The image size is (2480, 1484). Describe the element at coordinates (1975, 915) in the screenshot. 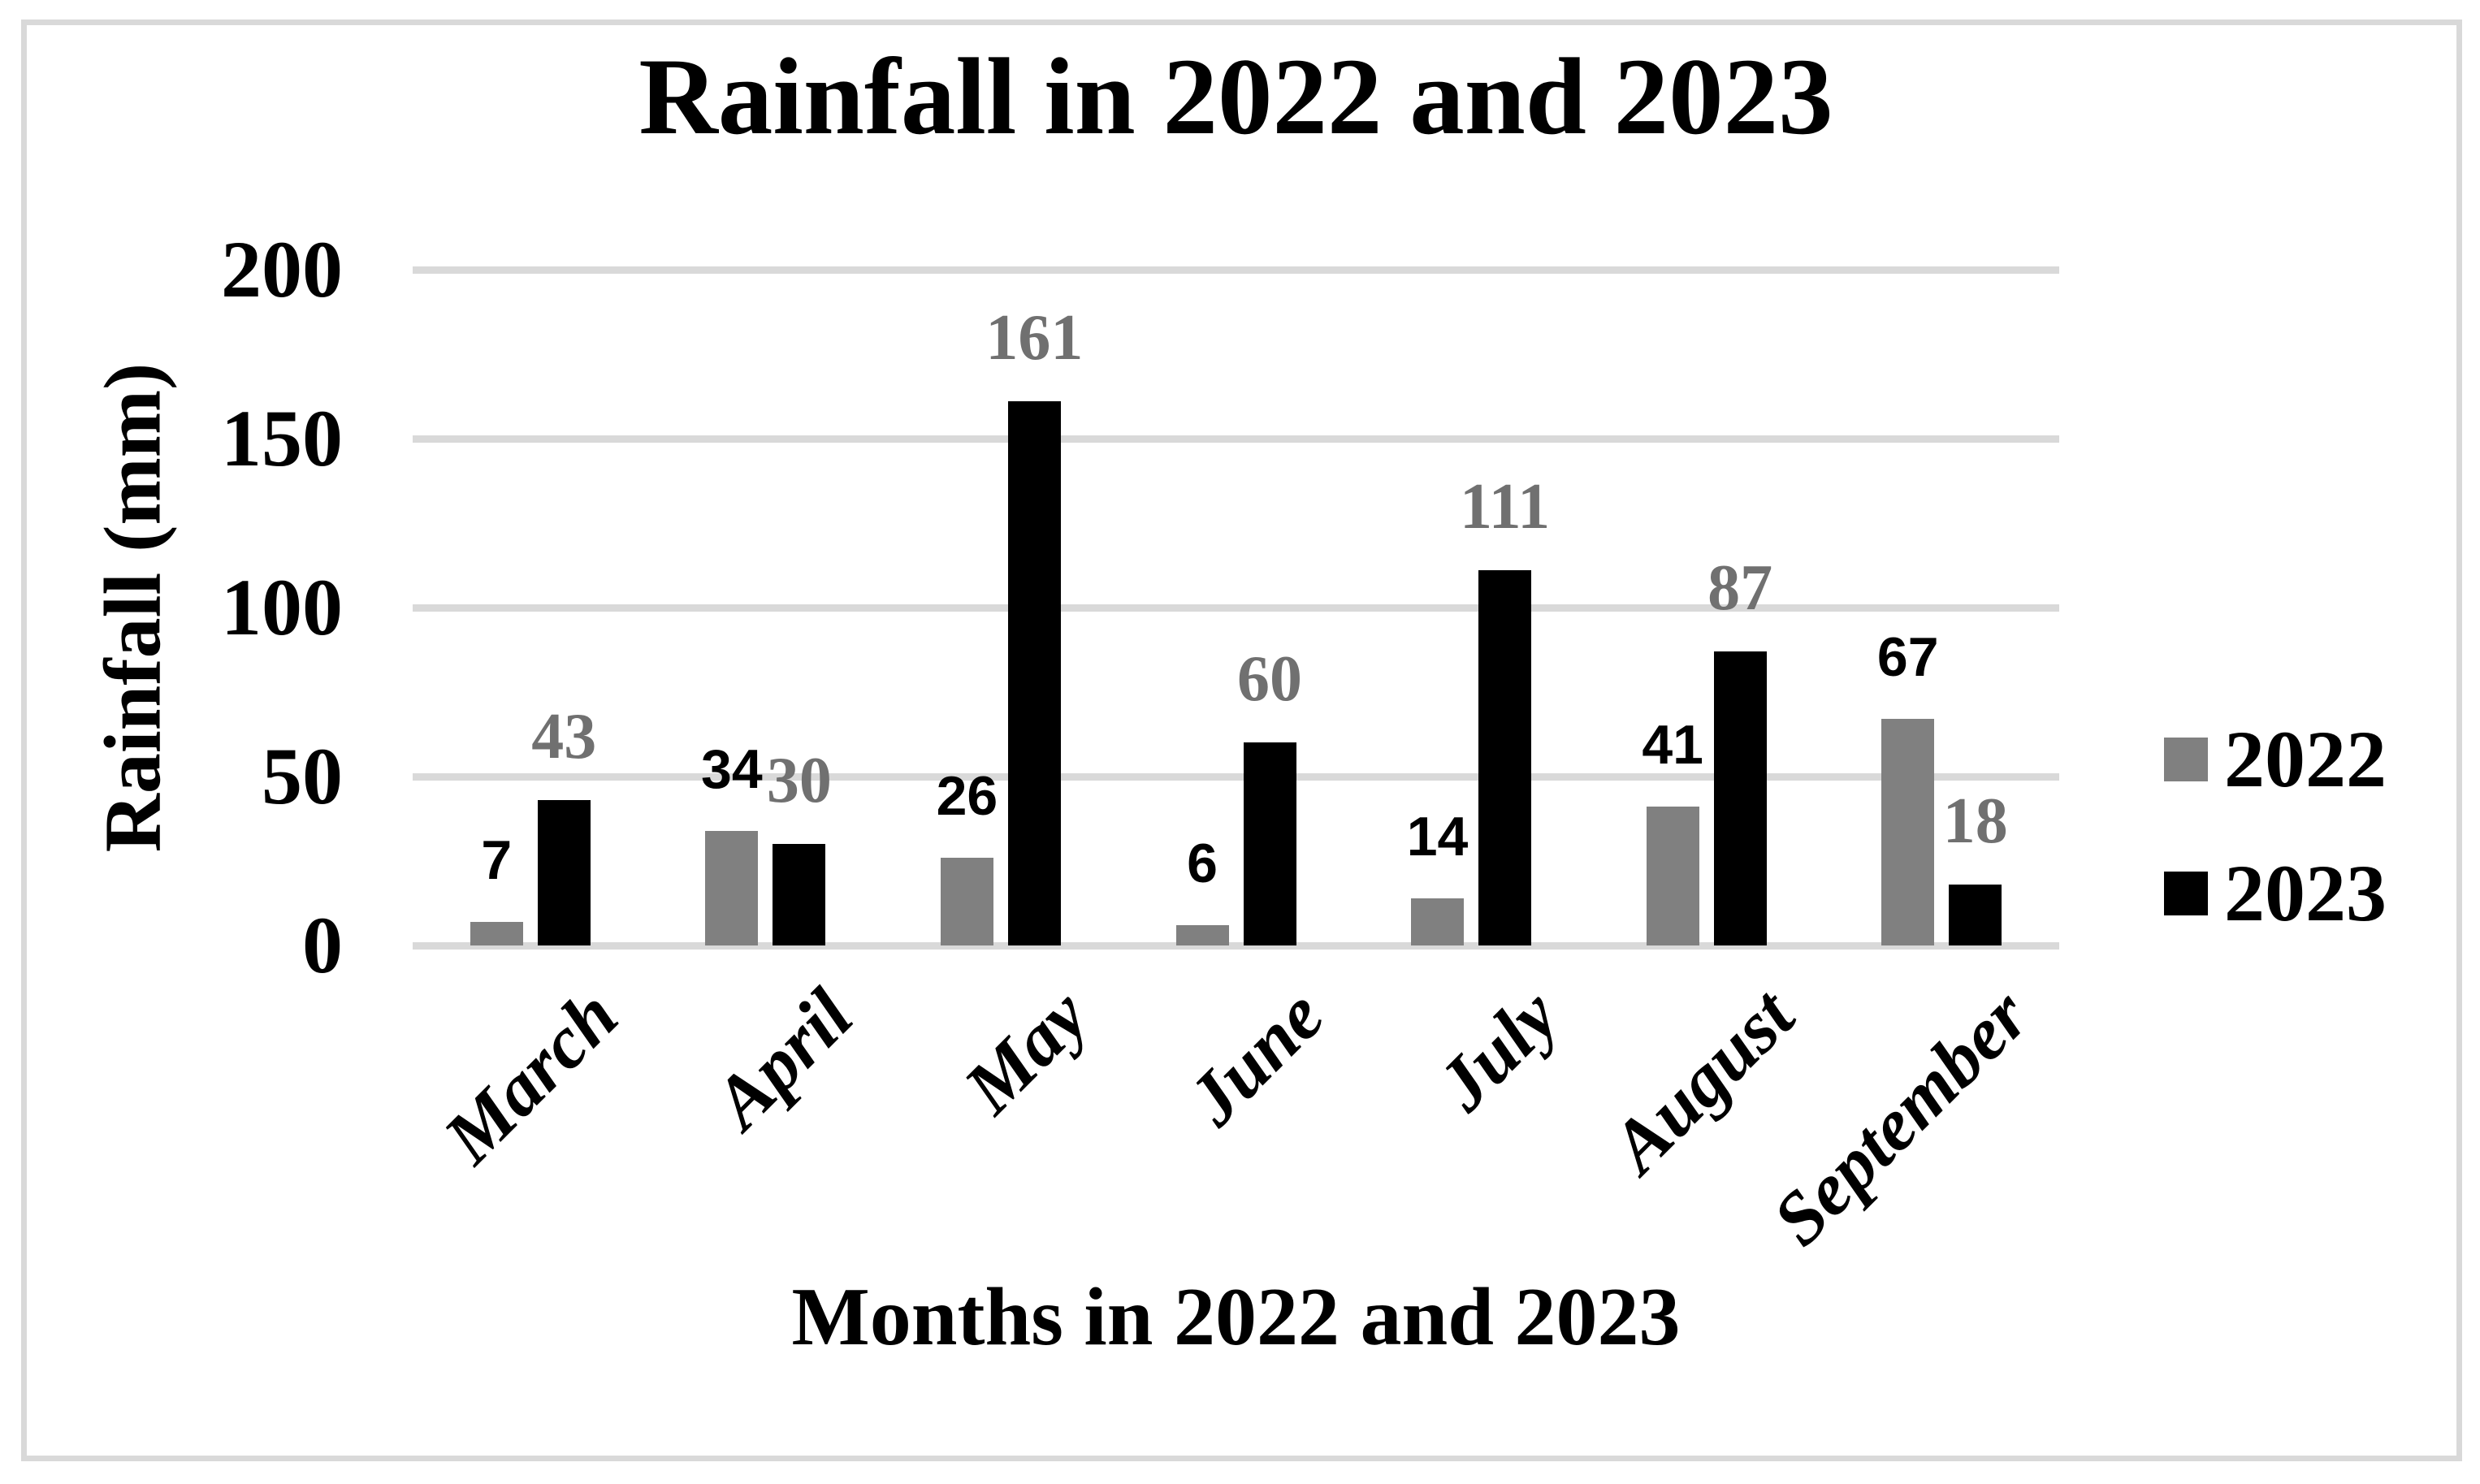

I see `bar-2023-september` at that location.